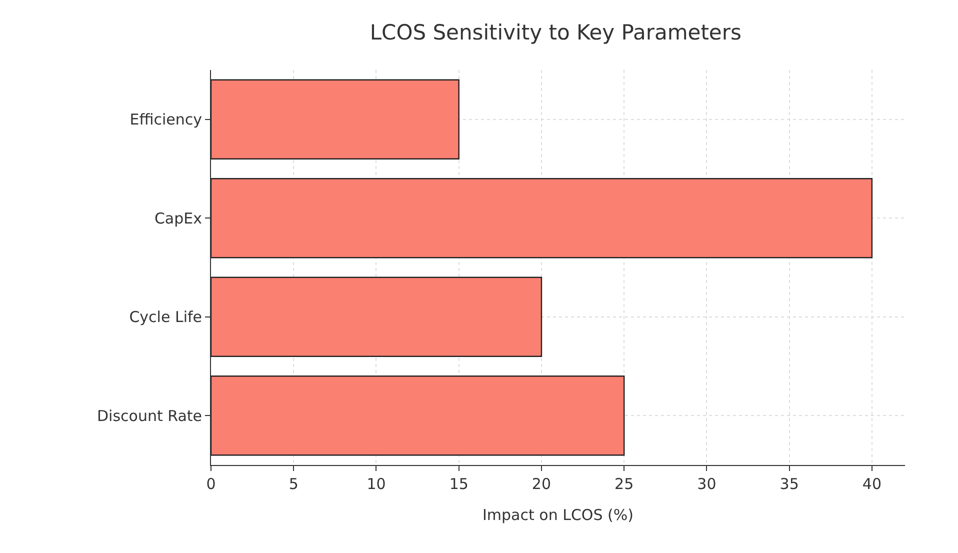 This screenshot has height=553, width=958. Describe the element at coordinates (458, 484) in the screenshot. I see `x-tick-label: 15` at that location.